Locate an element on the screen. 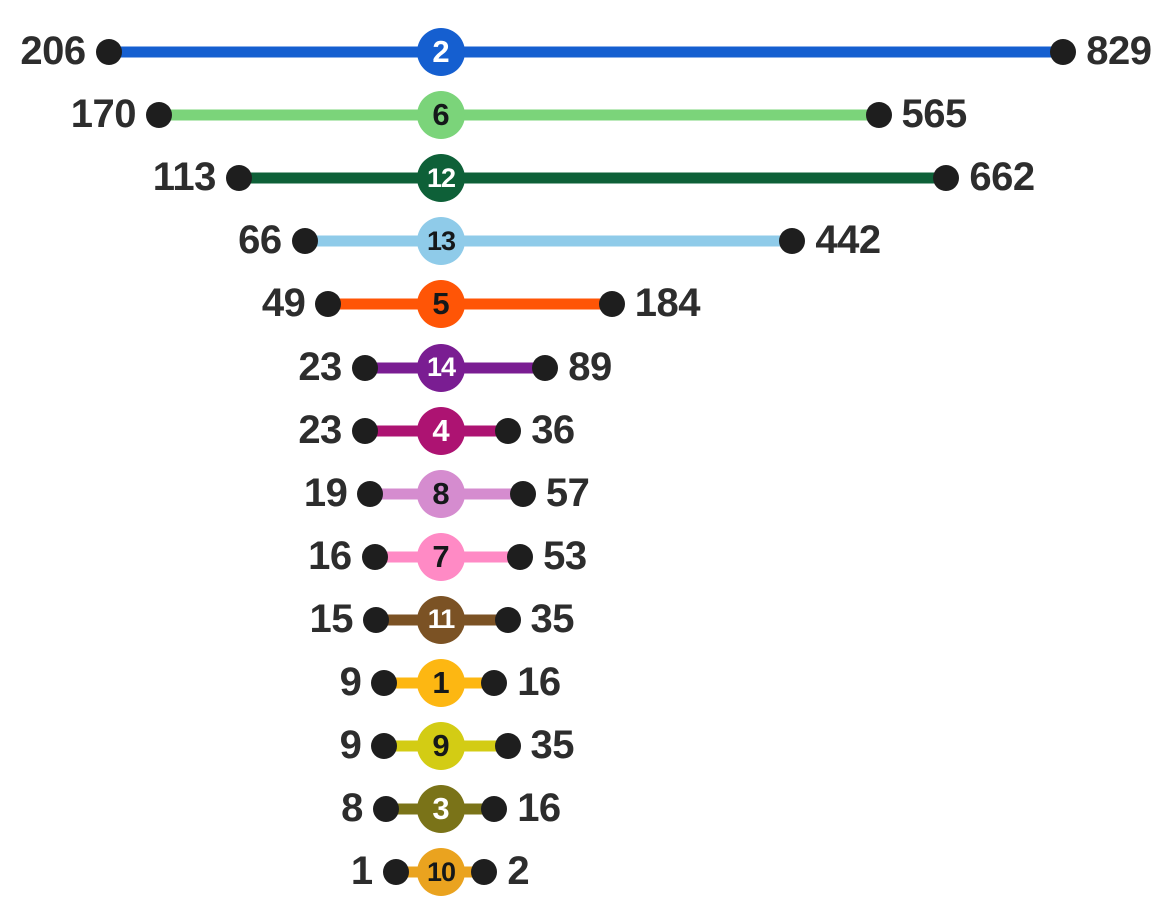 The image size is (1170, 919). line-number-badge: 4 is located at coordinates (441, 430).